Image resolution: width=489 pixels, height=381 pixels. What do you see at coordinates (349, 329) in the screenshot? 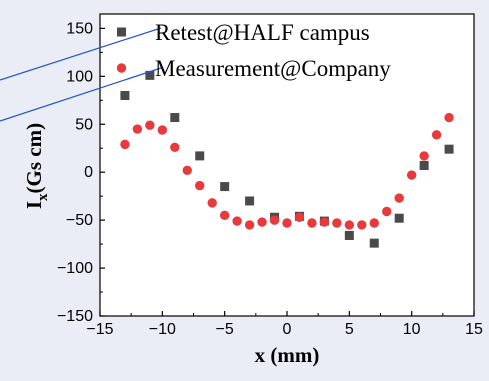
I see `x-tick-label: 5` at bounding box center [349, 329].